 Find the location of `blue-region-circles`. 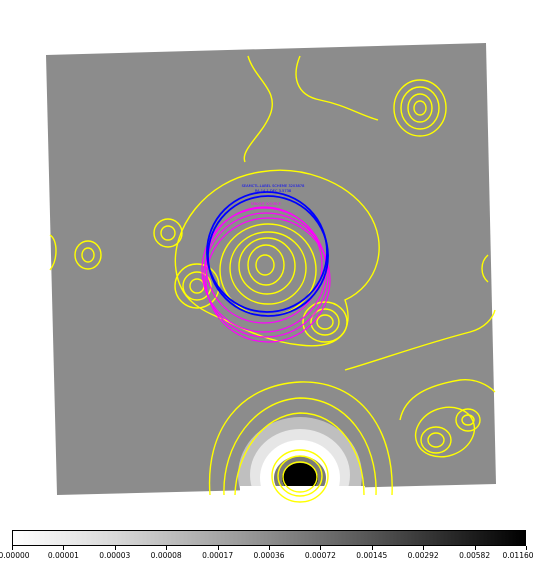

blue-region-circles is located at coordinates (267, 254).